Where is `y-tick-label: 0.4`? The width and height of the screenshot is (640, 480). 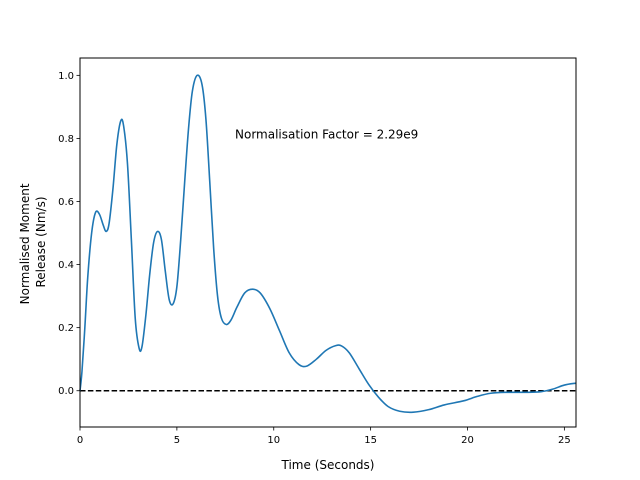 y-tick-label: 0.4 is located at coordinates (66, 265).